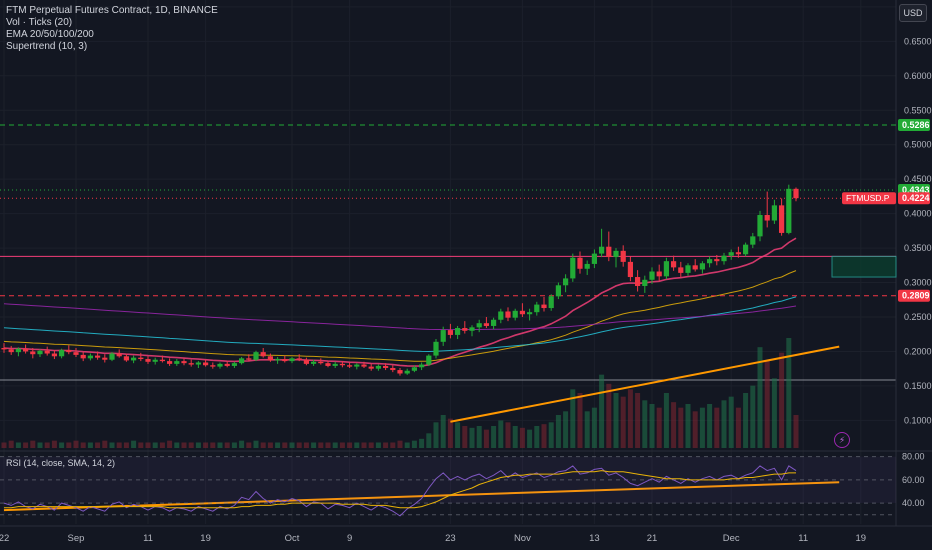 This screenshot has height=550, width=932. I want to click on ema-indicator-label: EMA 20/50/100/200, so click(50, 34).